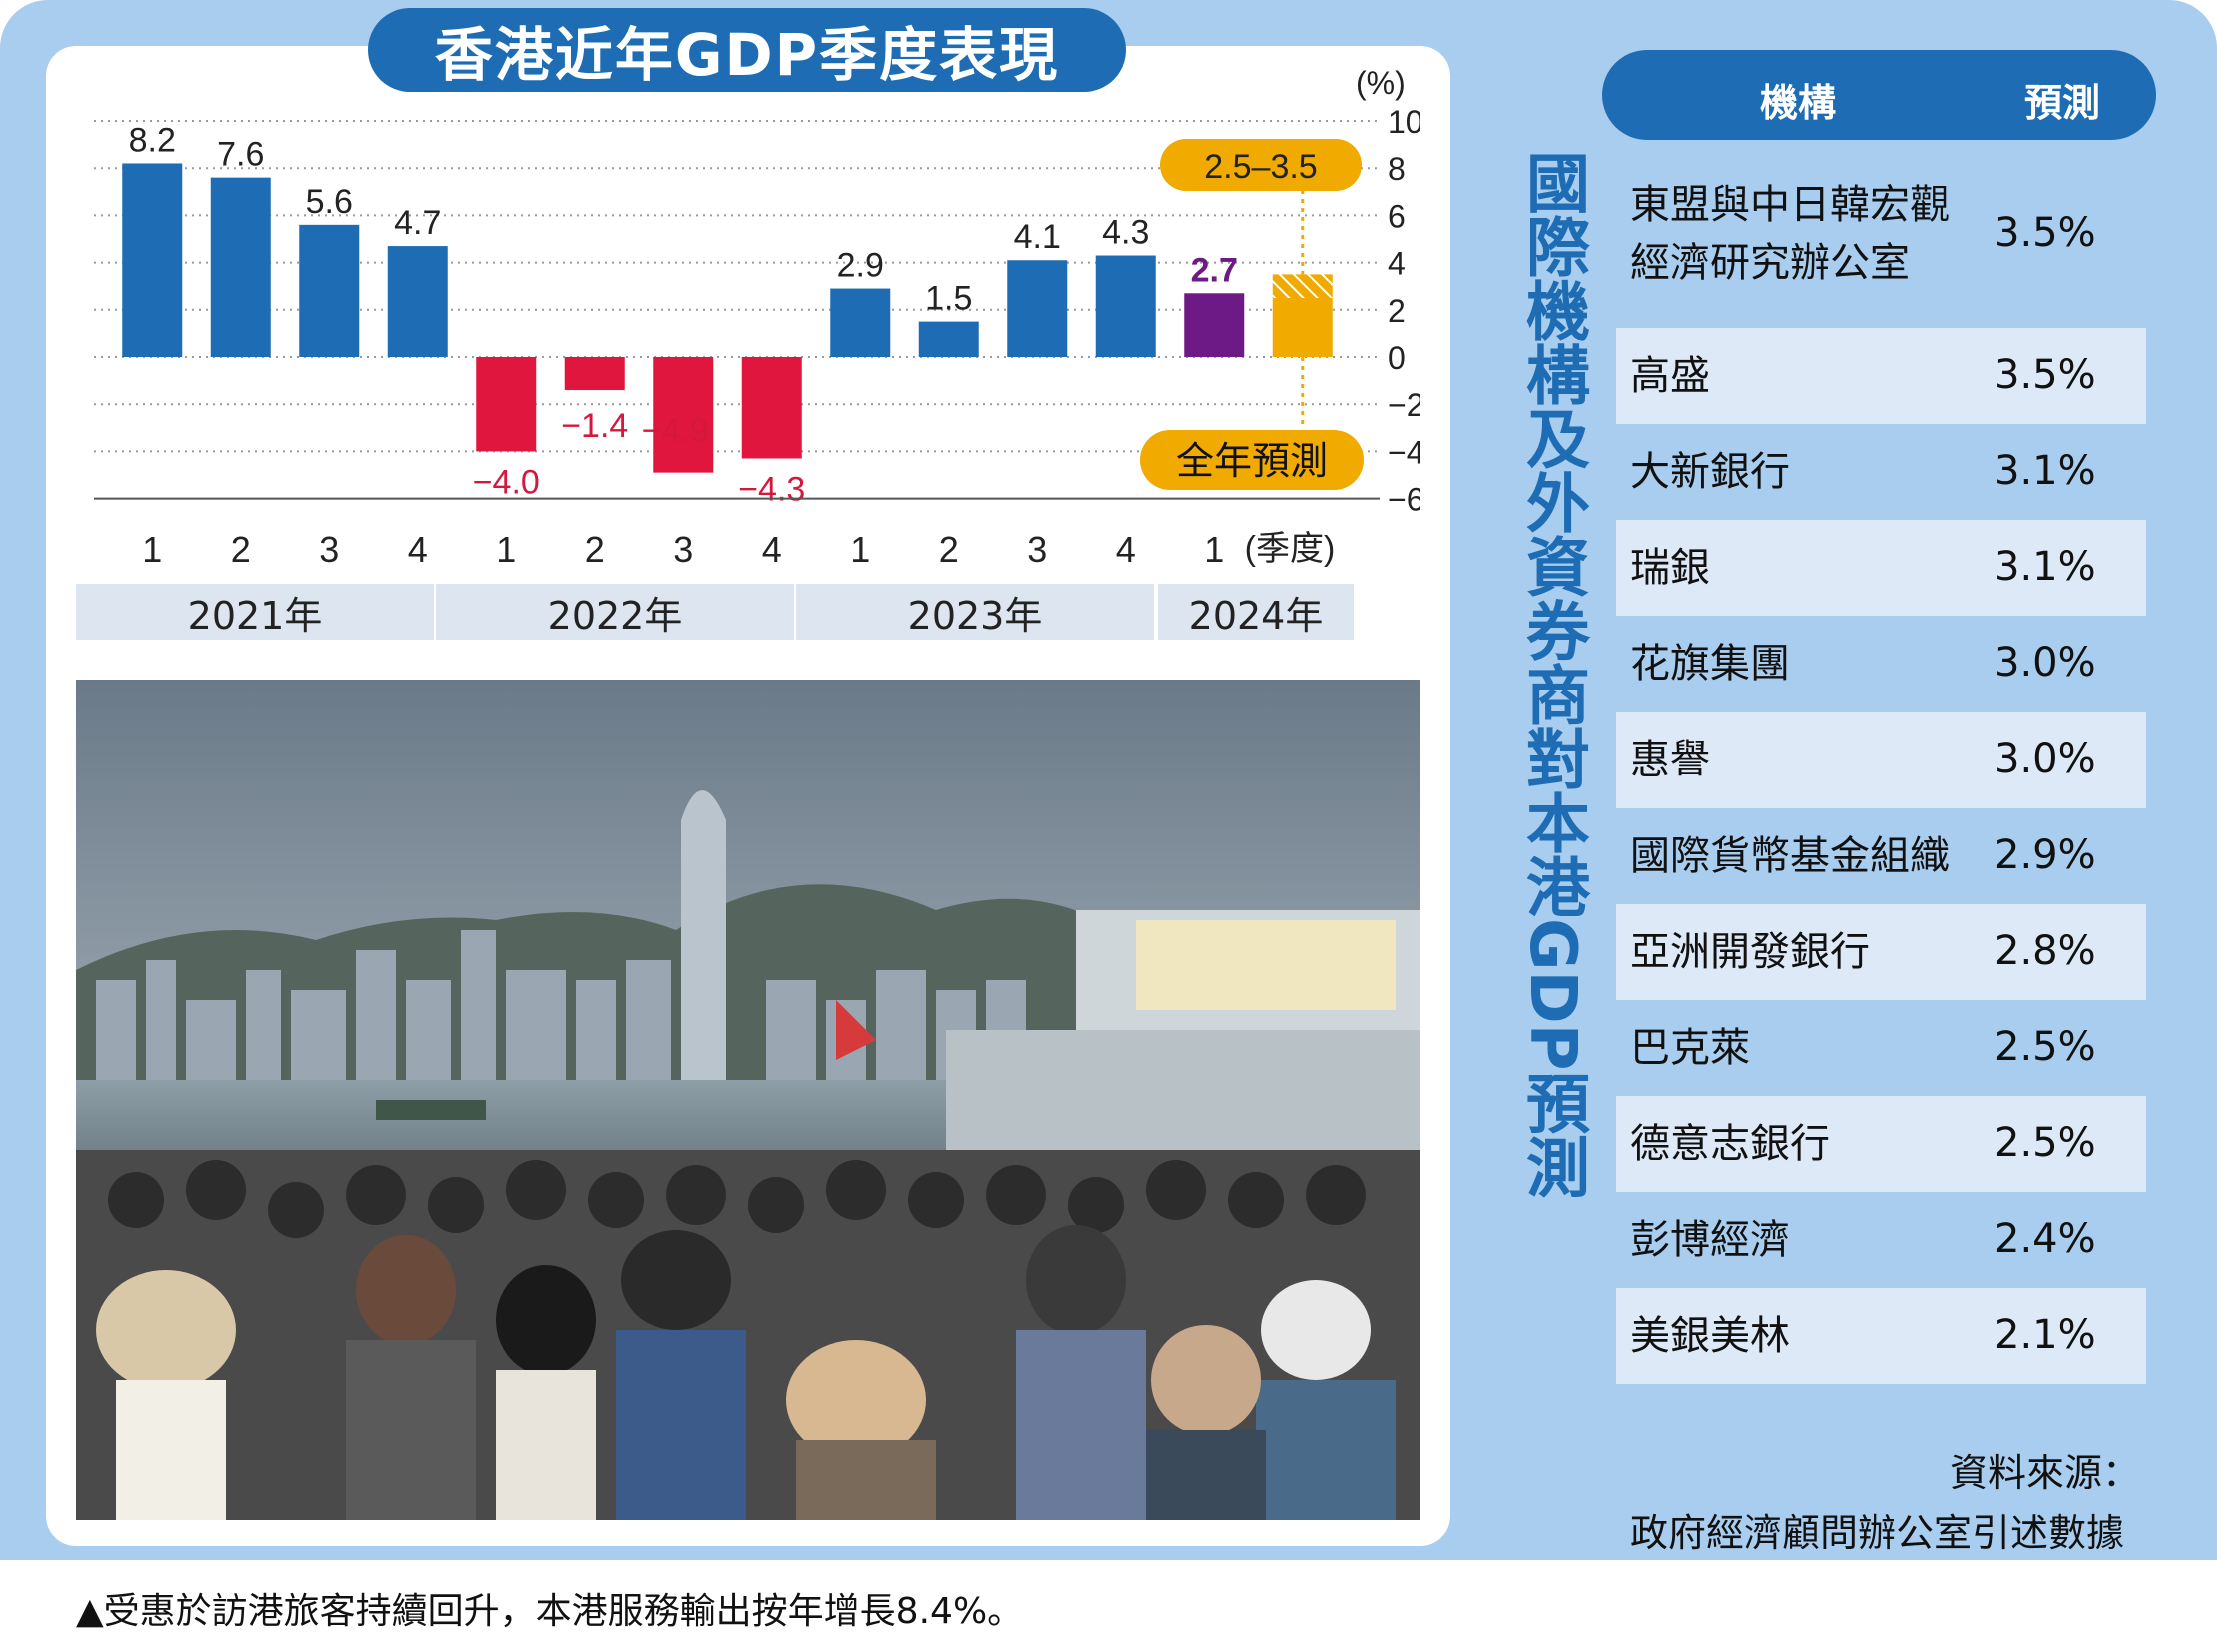 The image size is (2217, 1652). What do you see at coordinates (1302, 286) in the screenshot?
I see `forecast-range-bar` at bounding box center [1302, 286].